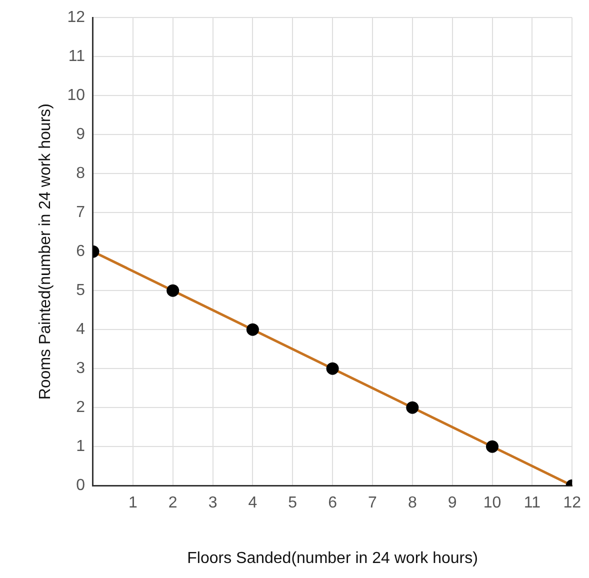 The width and height of the screenshot is (589, 578). Describe the element at coordinates (45, 252) in the screenshot. I see `y-axis-title: Rooms Painted(number in 24 work hours)` at that location.